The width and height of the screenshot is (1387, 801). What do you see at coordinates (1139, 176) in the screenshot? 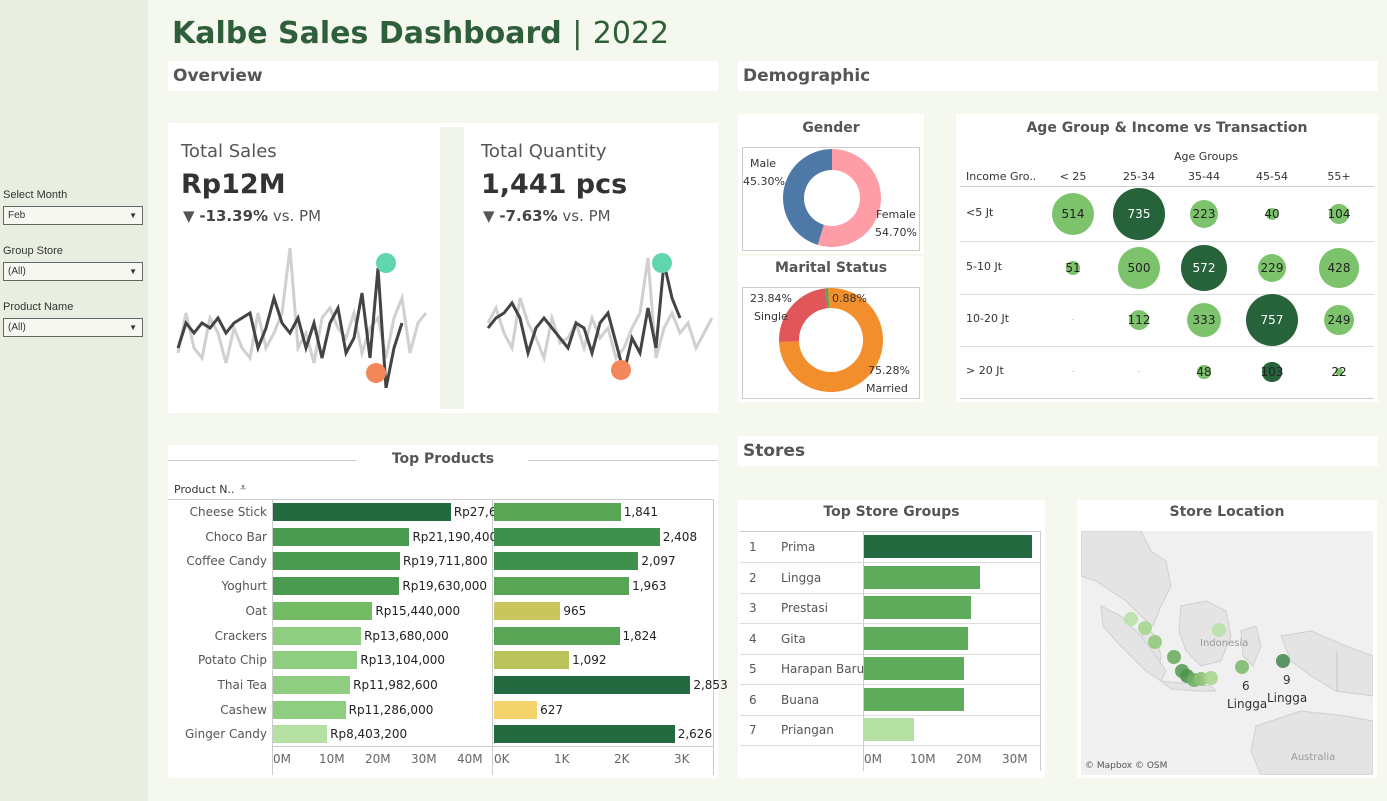
I see `age-group-header: 25-34` at bounding box center [1139, 176].